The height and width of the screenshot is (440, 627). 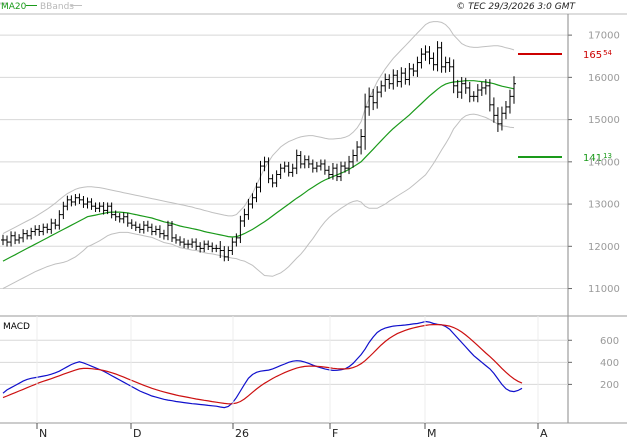 I want to click on month-tick-label: A, so click(x=544, y=433).